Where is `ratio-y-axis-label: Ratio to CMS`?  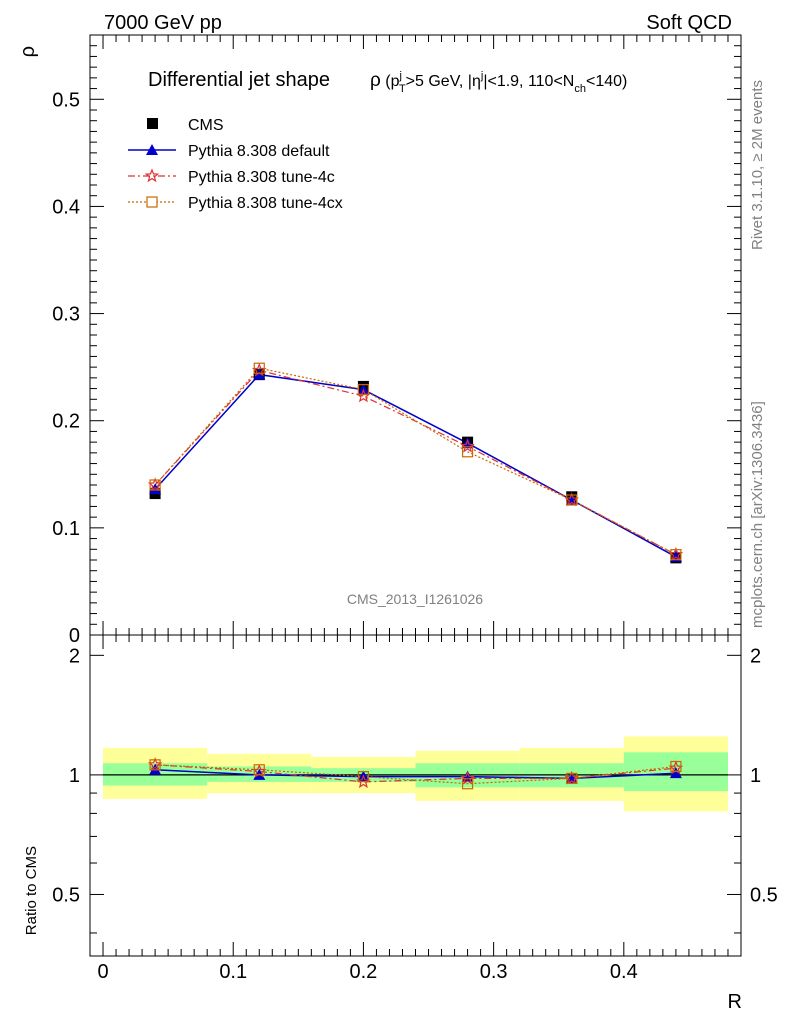 ratio-y-axis-label: Ratio to CMS is located at coordinates (31, 890).